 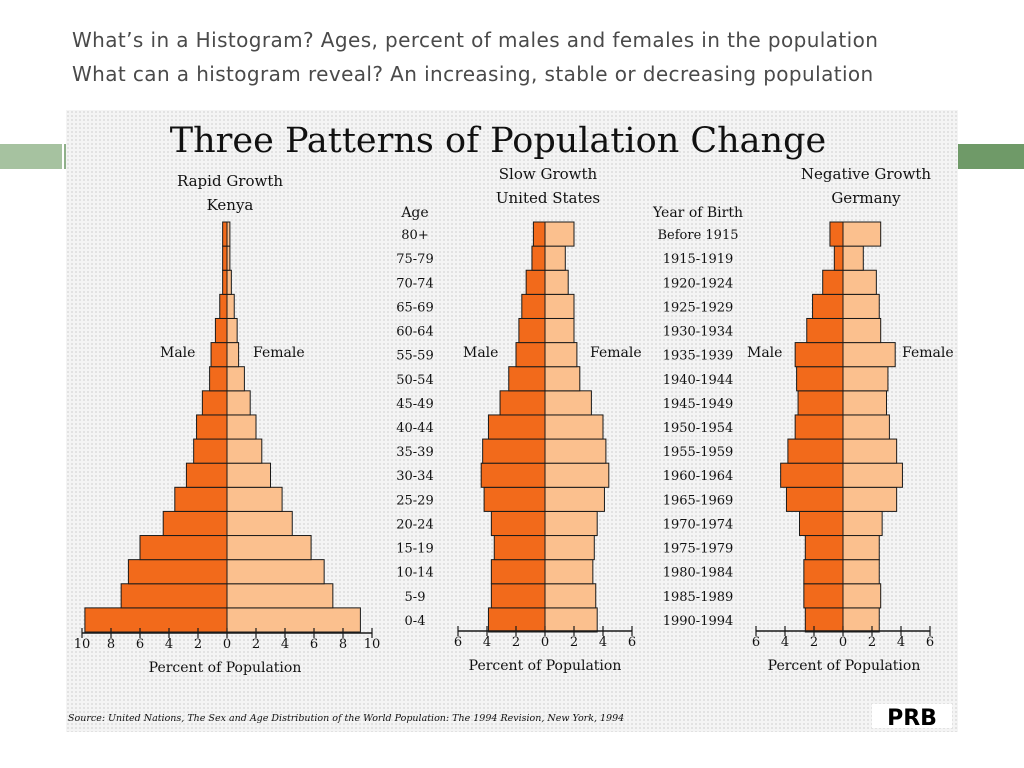 I want to click on right-accent-bar, so click(x=991, y=156).